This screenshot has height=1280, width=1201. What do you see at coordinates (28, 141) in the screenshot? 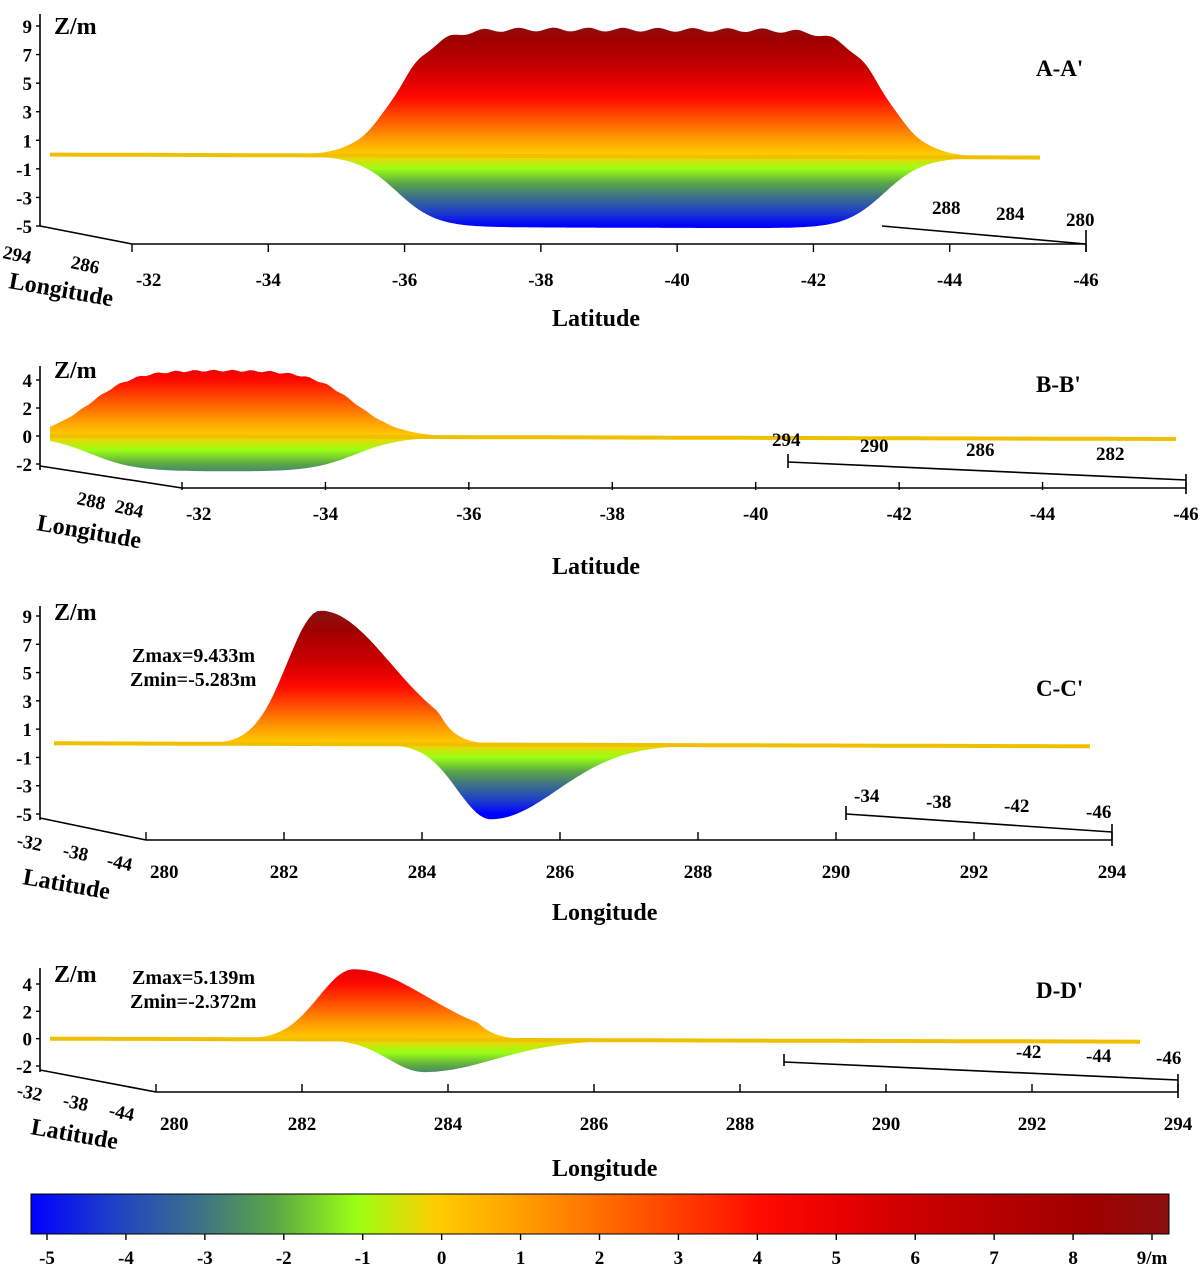
I see `panel-a-z-tick-label: 1` at bounding box center [28, 141].